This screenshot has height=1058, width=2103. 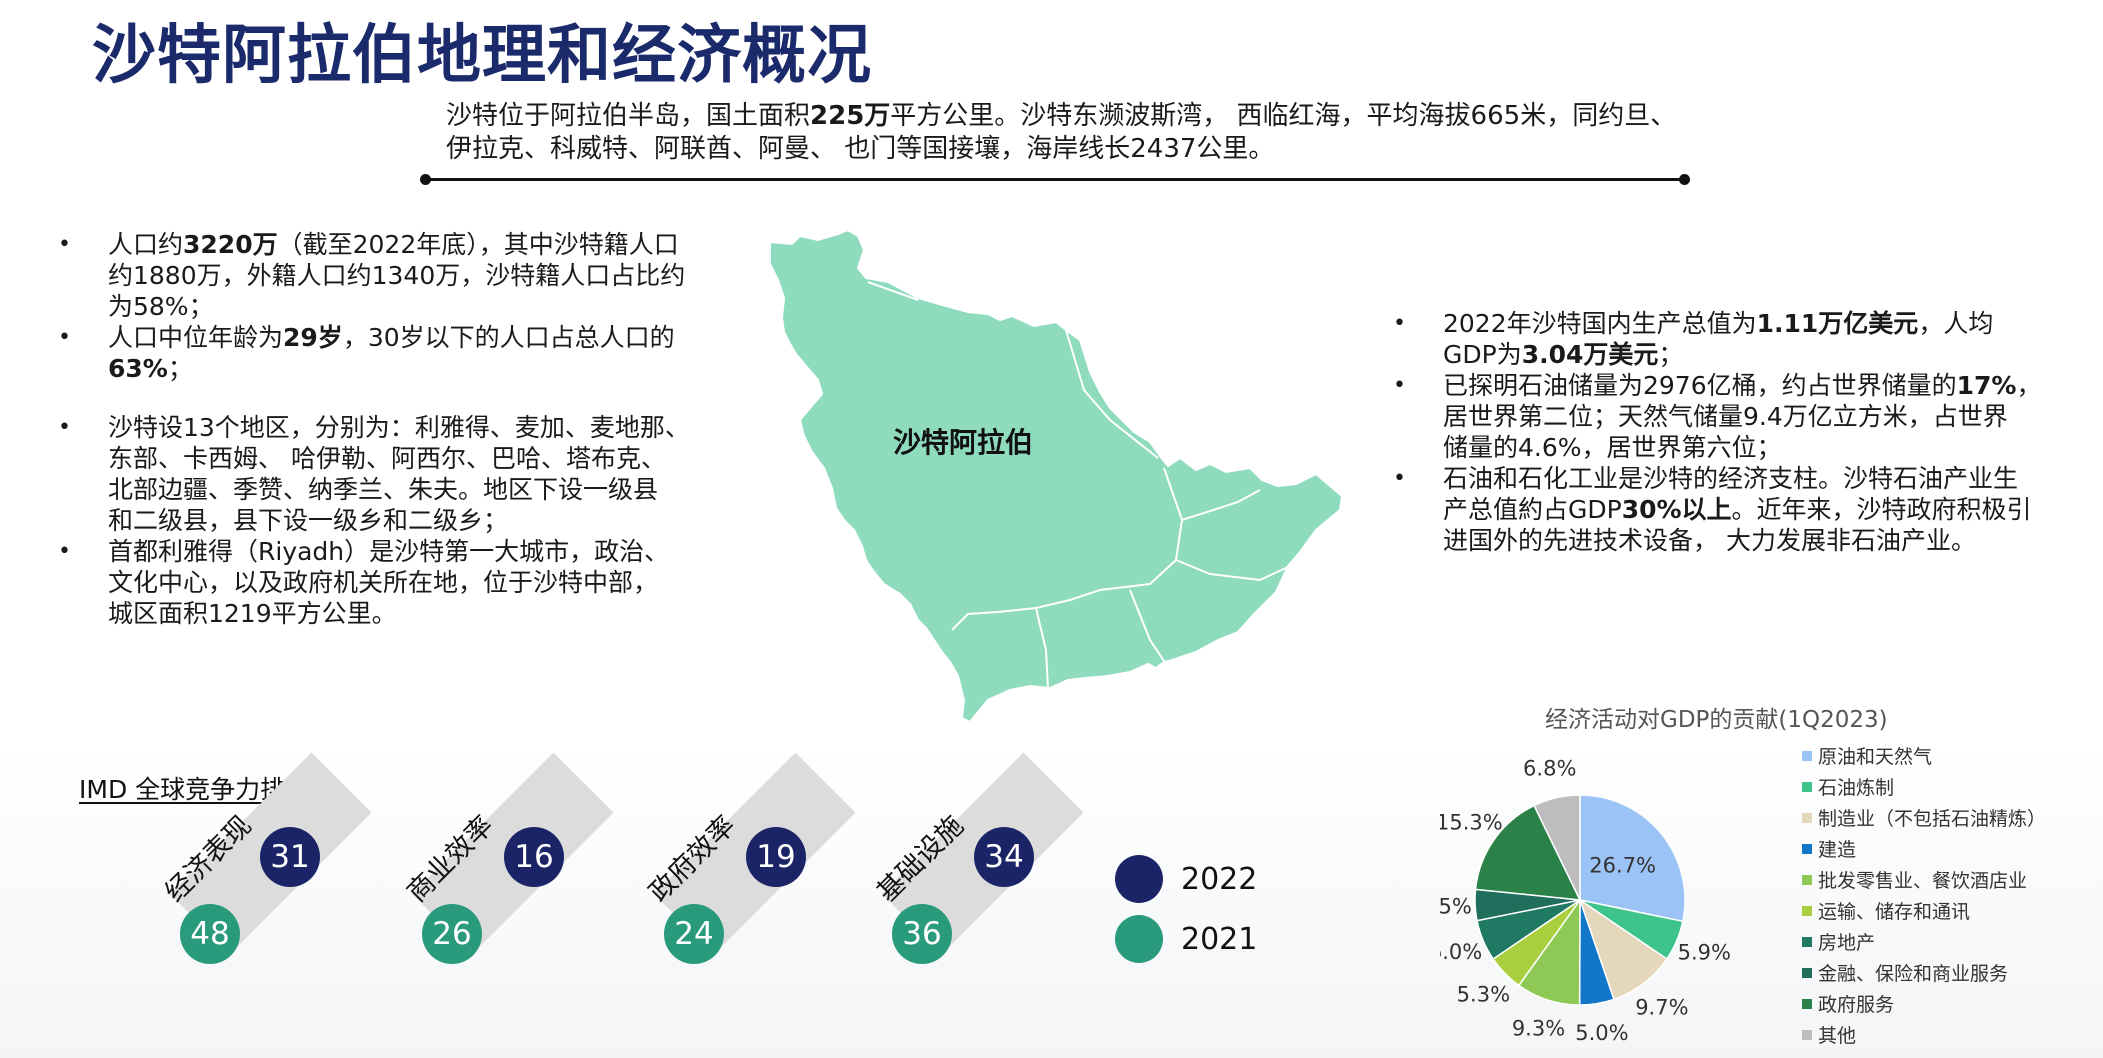 What do you see at coordinates (922, 934) in the screenshot?
I see `rank-2021-badge: 36` at bounding box center [922, 934].